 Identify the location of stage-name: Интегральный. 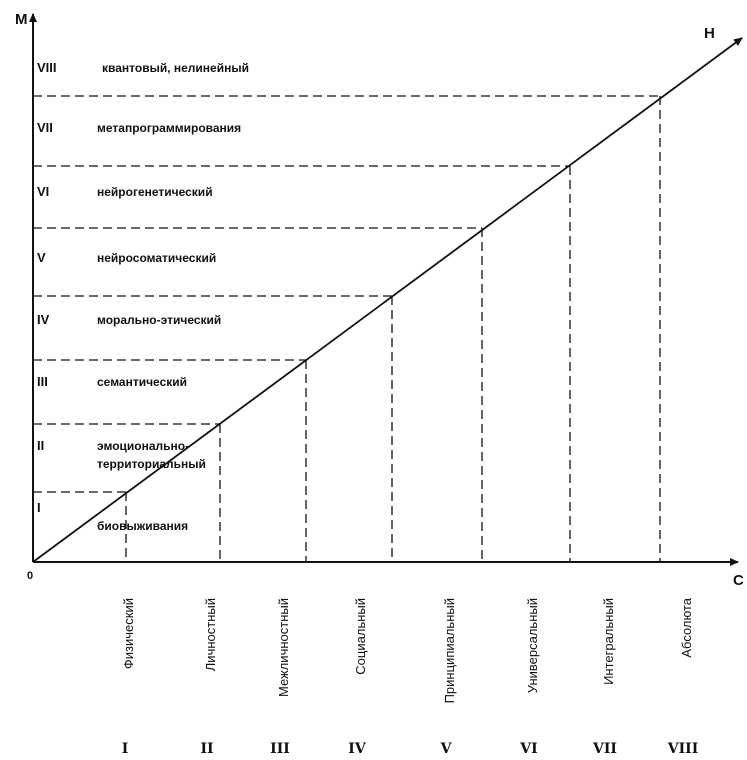
(608, 641).